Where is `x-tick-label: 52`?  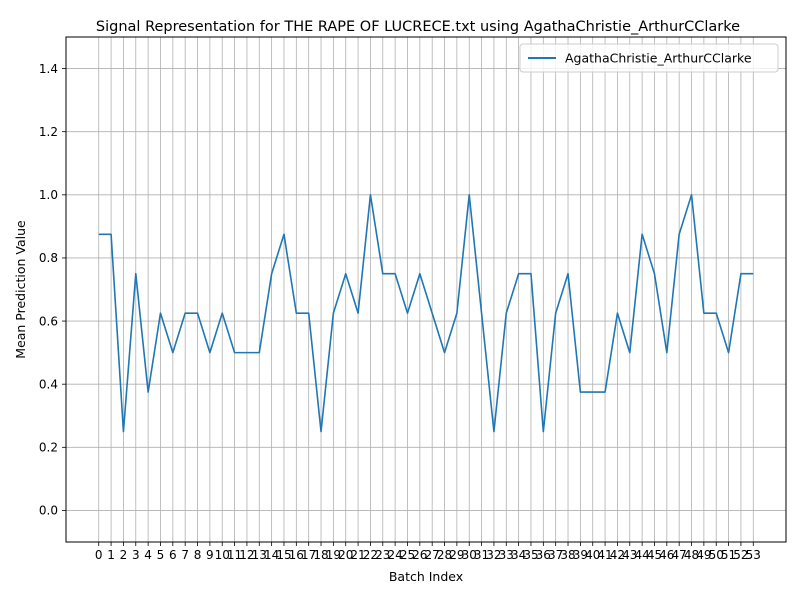
x-tick-label: 52 is located at coordinates (740, 555).